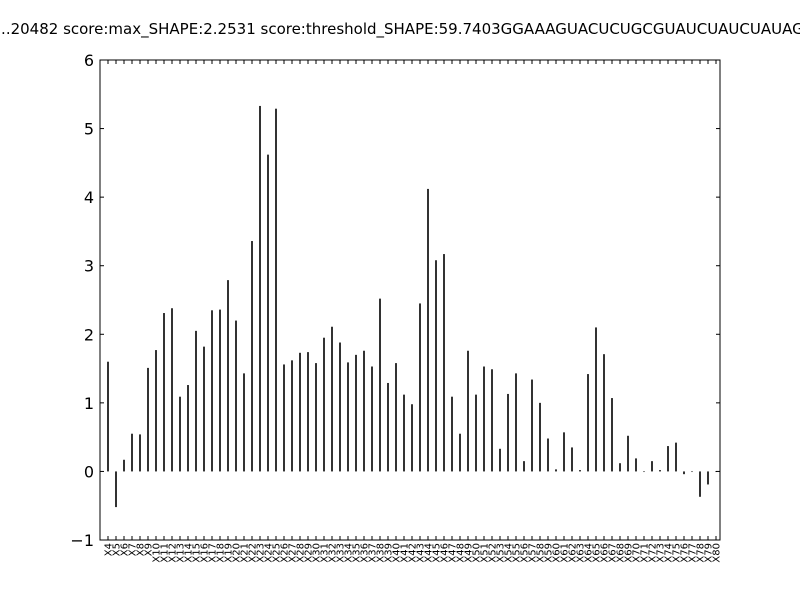 This screenshot has width=800, height=600. What do you see at coordinates (581, 553) in the screenshot?
I see `x-tick-label: X63` at bounding box center [581, 553].